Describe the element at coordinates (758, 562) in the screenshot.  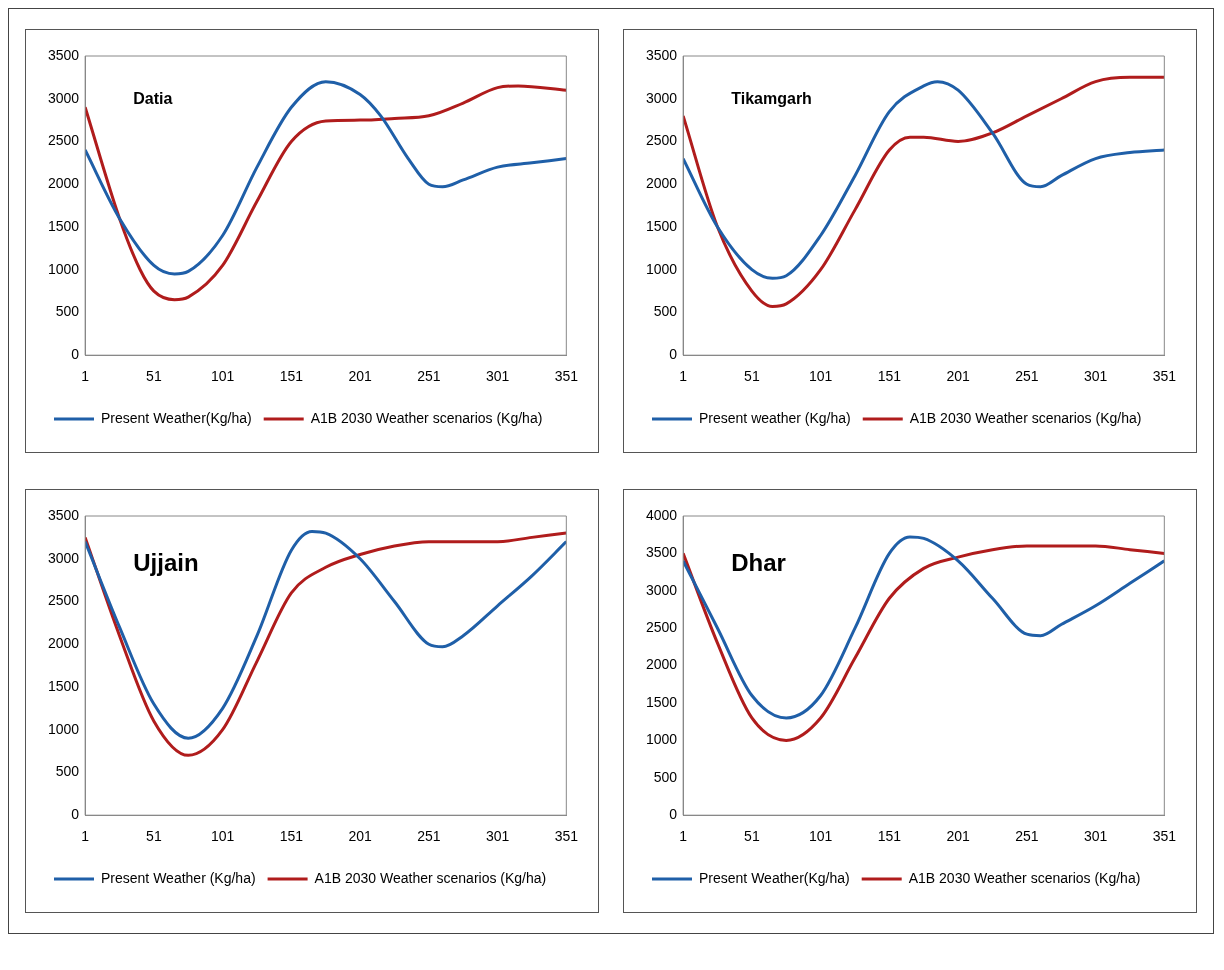
I see `text: Dhar` at that location.